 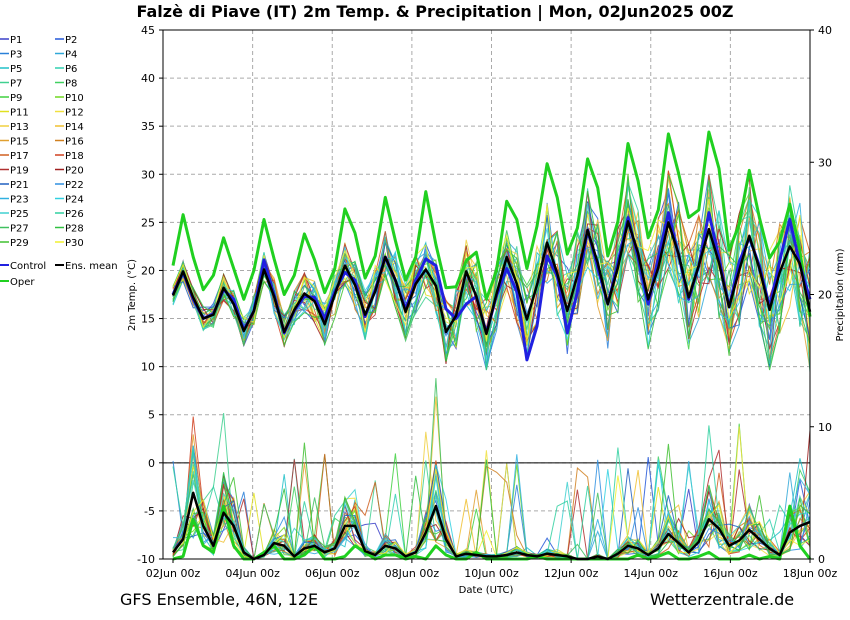 What do you see at coordinates (74, 113) in the screenshot?
I see `legend-label: P12` at bounding box center [74, 113].